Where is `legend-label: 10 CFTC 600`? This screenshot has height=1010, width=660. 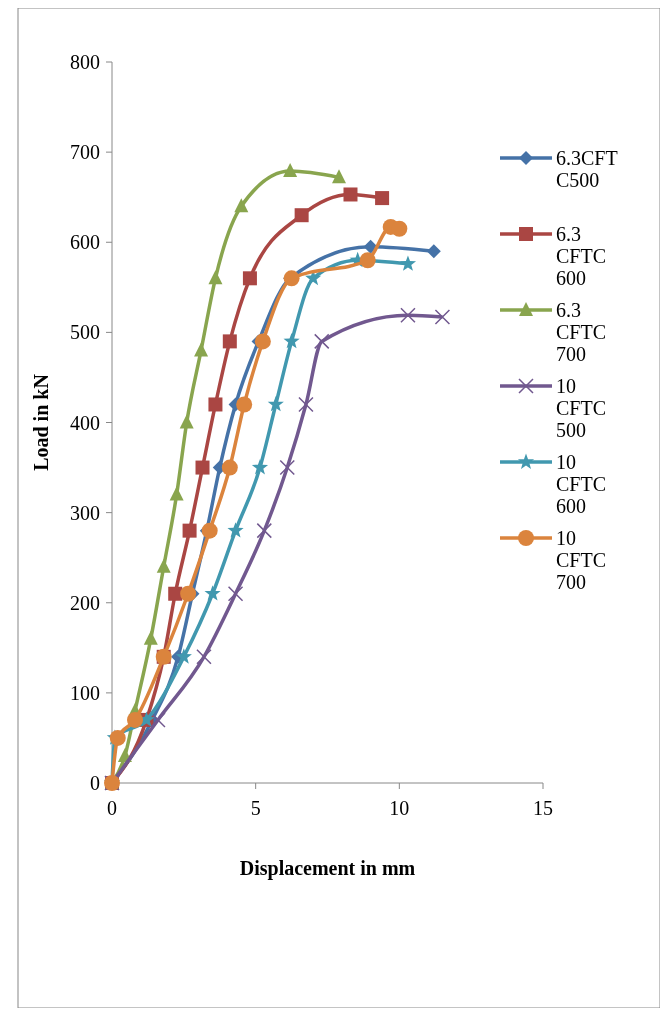
legend-label: 10 CFTC 600 is located at coordinates (581, 484).